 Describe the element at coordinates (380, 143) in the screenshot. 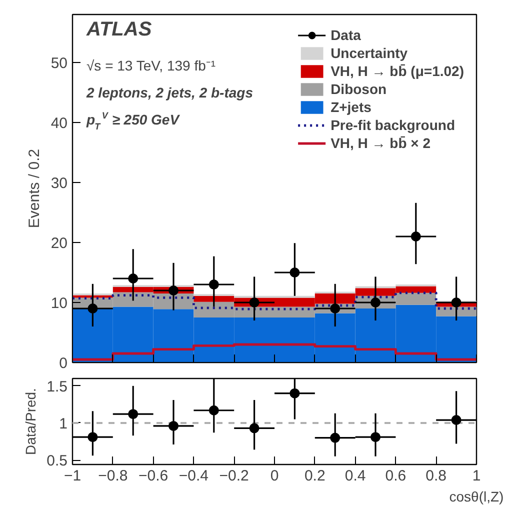

I see `legend-label: VH, H → bb̄ × 2` at that location.